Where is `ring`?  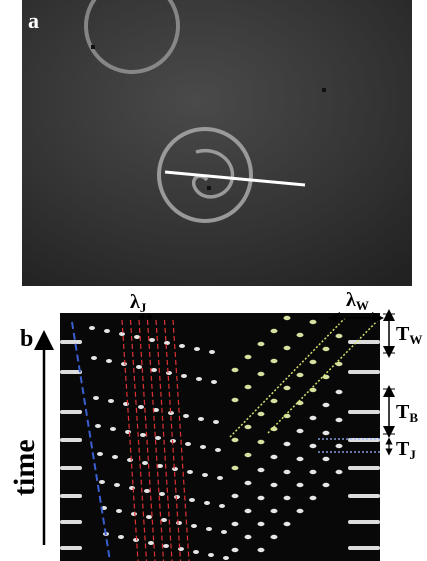
ring is located at coordinates (205, 175).